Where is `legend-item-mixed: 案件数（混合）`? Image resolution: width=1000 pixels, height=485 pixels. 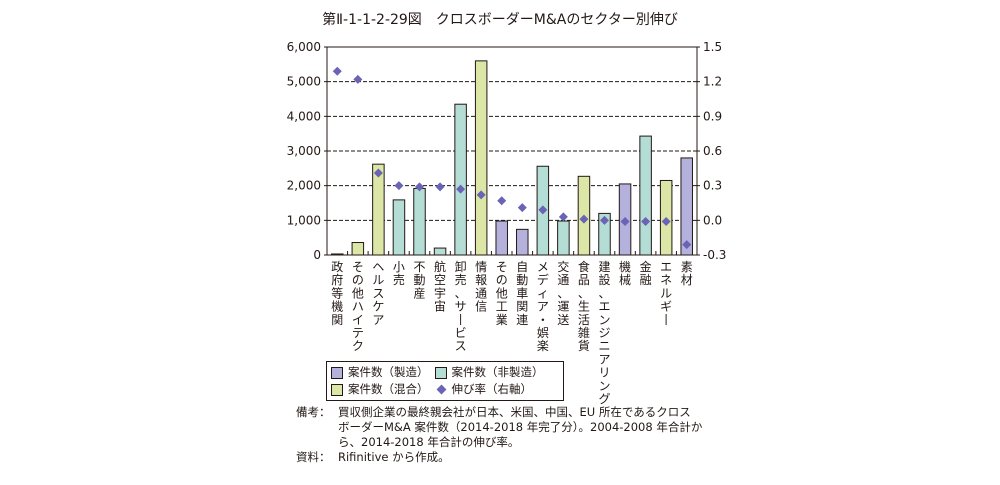 legend-item-mixed: 案件数（混合） is located at coordinates (380, 389).